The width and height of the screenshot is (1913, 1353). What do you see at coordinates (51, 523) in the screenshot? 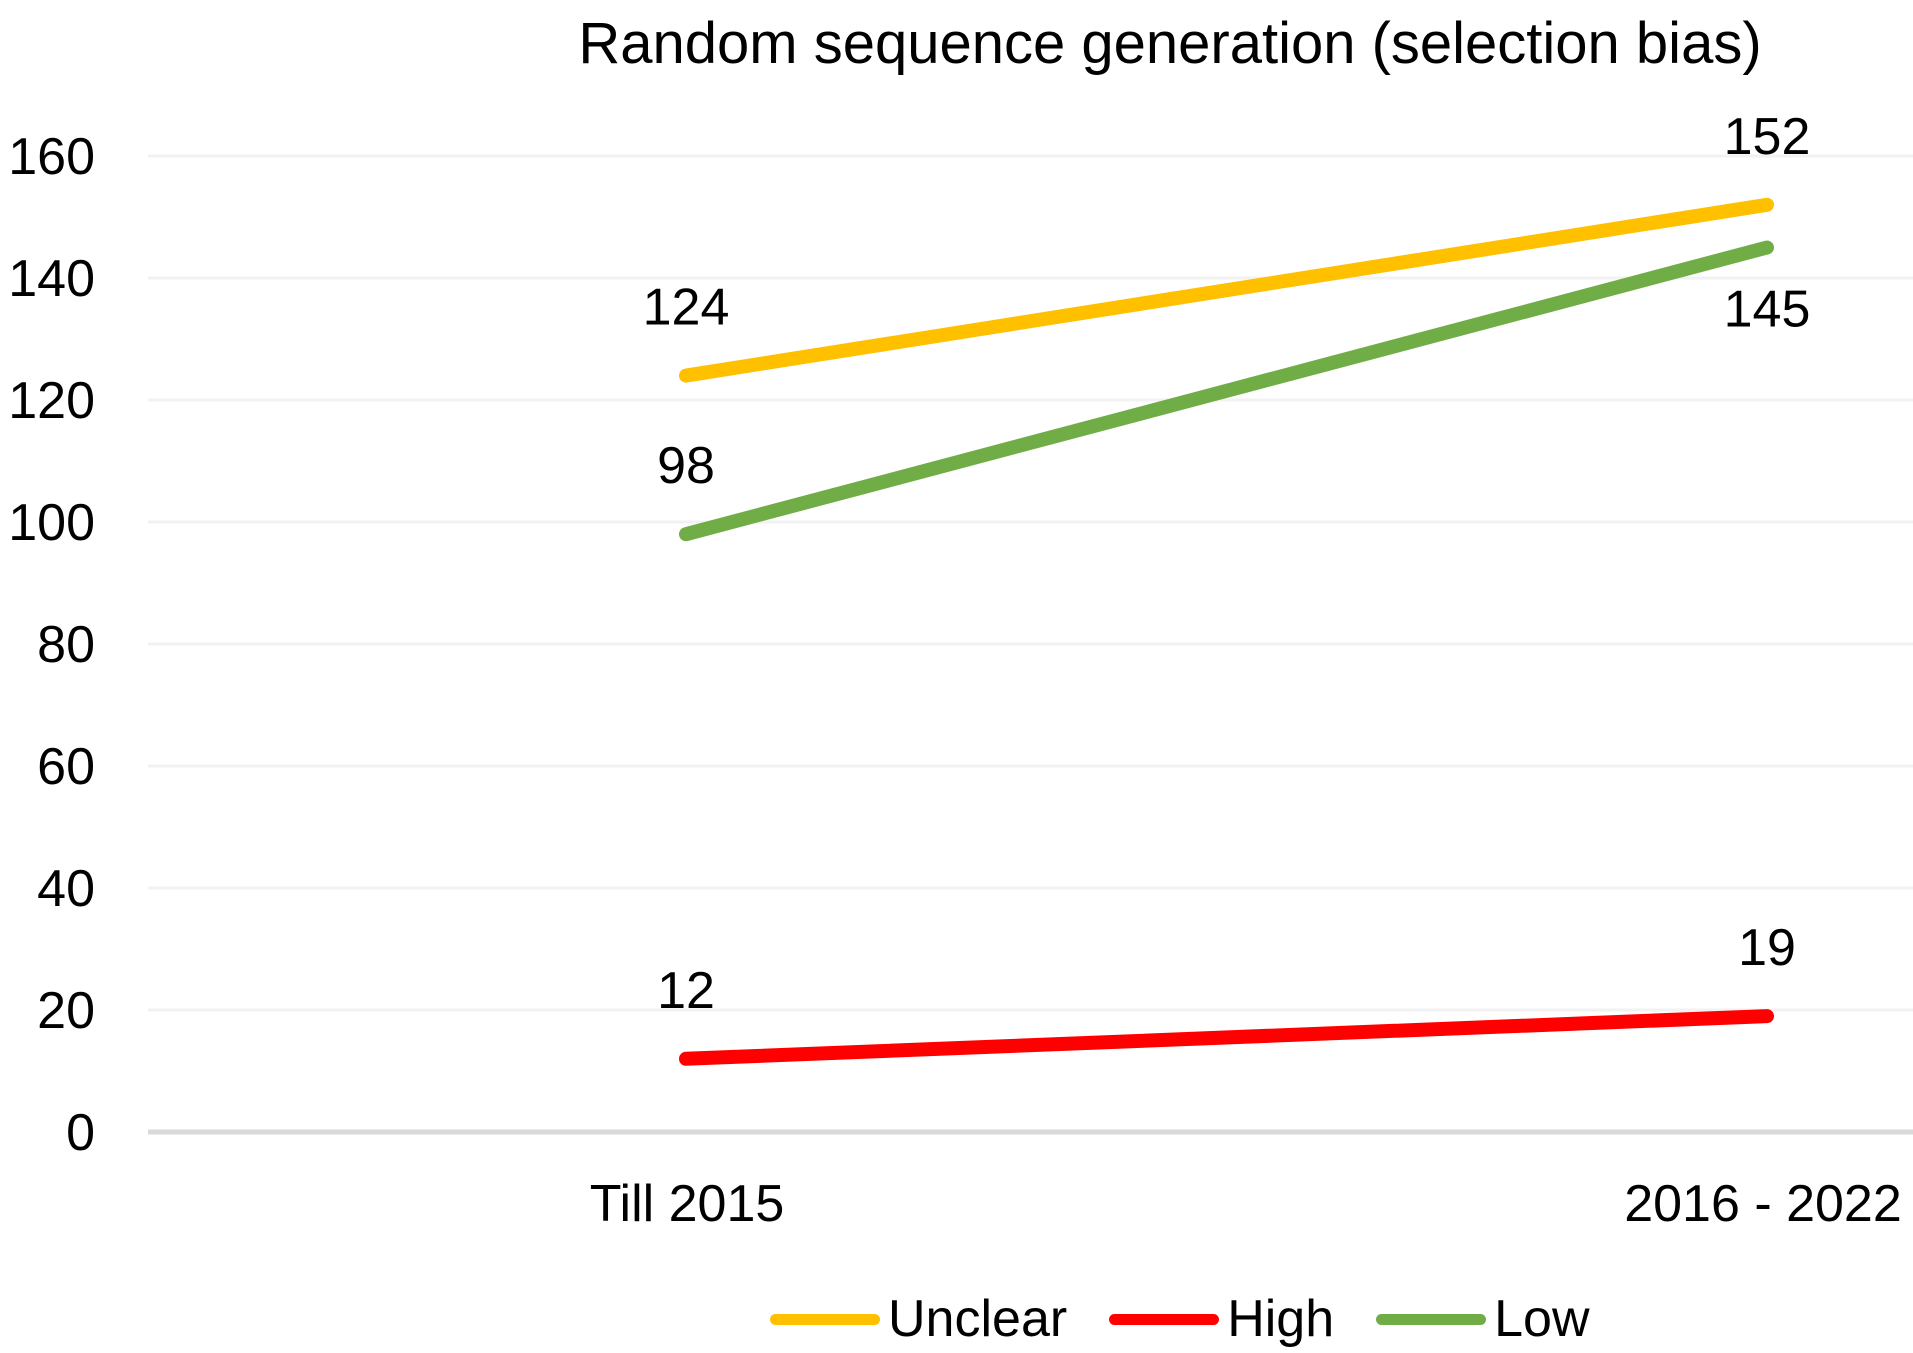
I see `y-tick-label-100: 100` at bounding box center [51, 523].